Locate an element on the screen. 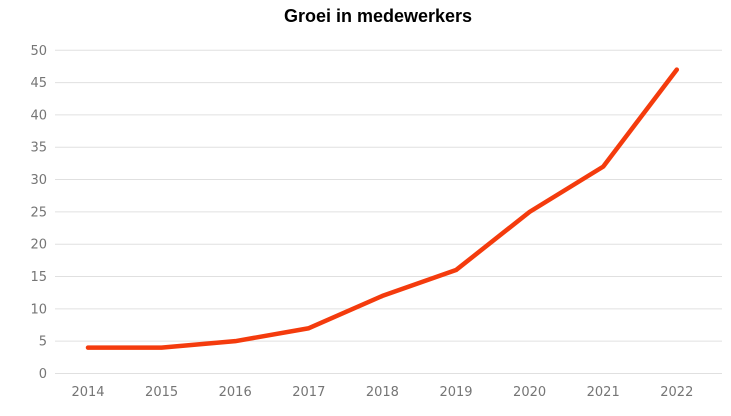 The height and width of the screenshot is (416, 731). y-axis-tick-label: 30 is located at coordinates (38, 180).